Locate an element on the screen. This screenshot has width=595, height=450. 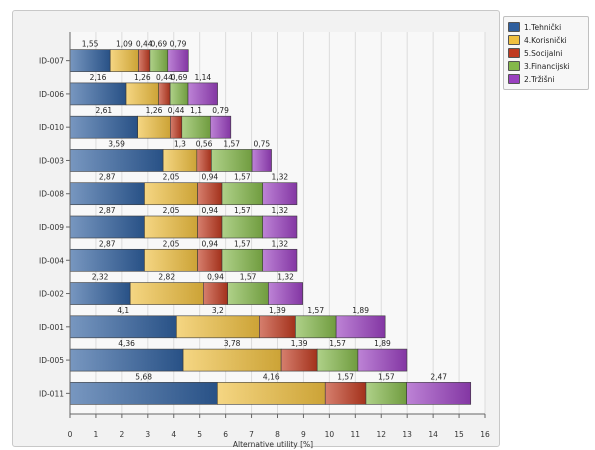
y-tick-label: ID-001 is located at coordinates (51, 327).